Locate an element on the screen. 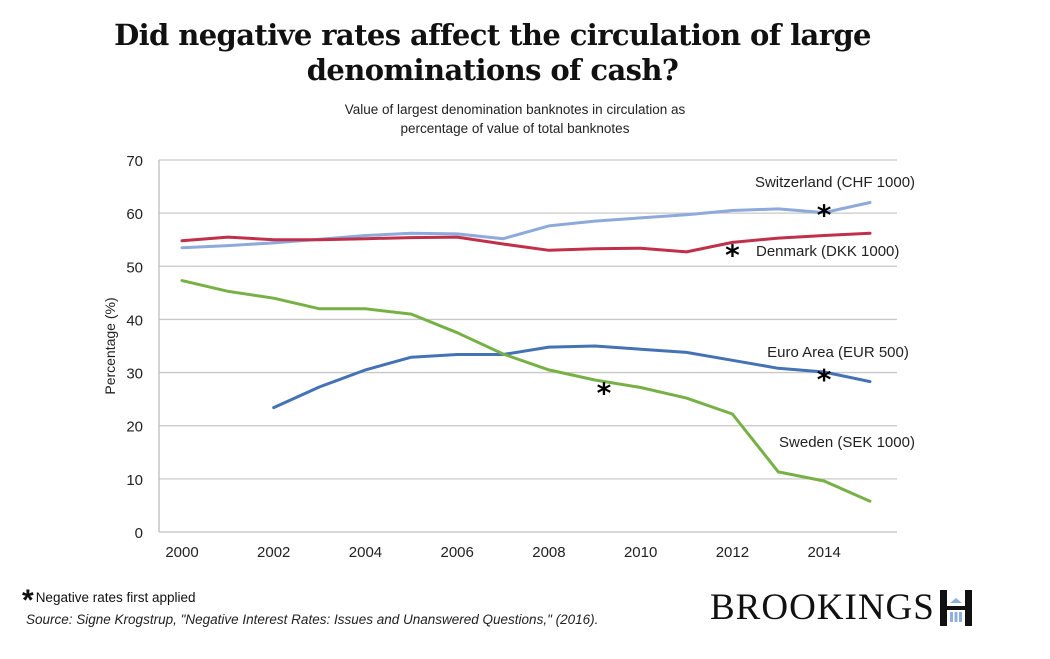 The width and height of the screenshot is (1050, 659). footnote: * Negative rates first applied is located at coordinates (109, 601).